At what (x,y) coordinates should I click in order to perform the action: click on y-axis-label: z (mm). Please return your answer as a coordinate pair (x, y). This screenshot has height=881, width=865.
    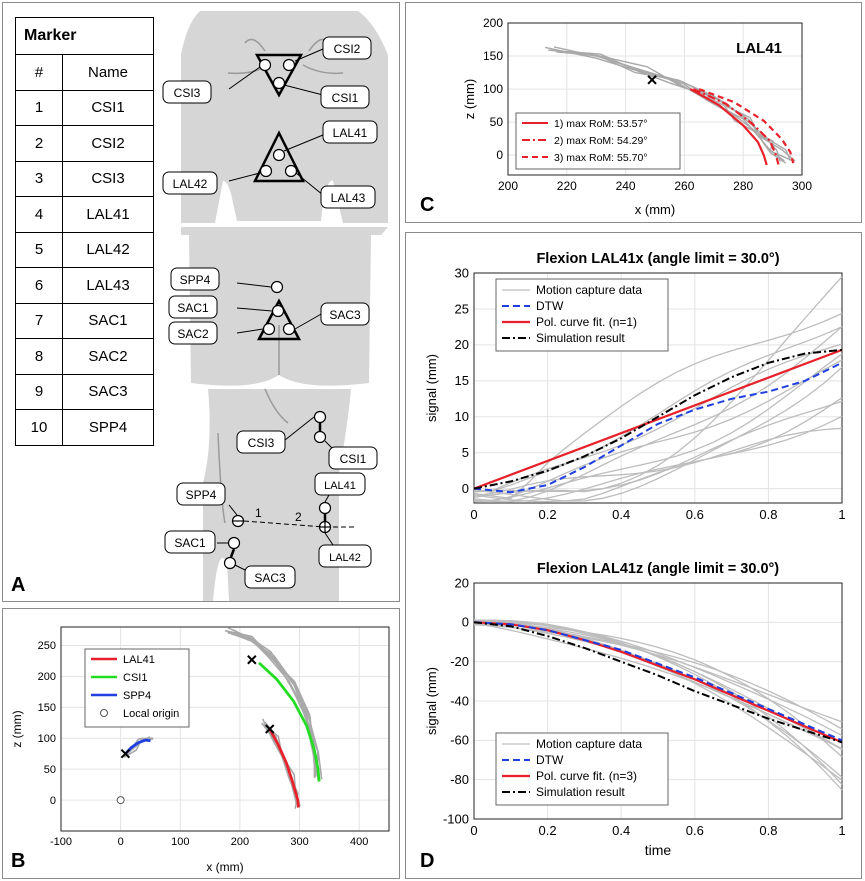
    Looking at the image, I should click on (17, 728).